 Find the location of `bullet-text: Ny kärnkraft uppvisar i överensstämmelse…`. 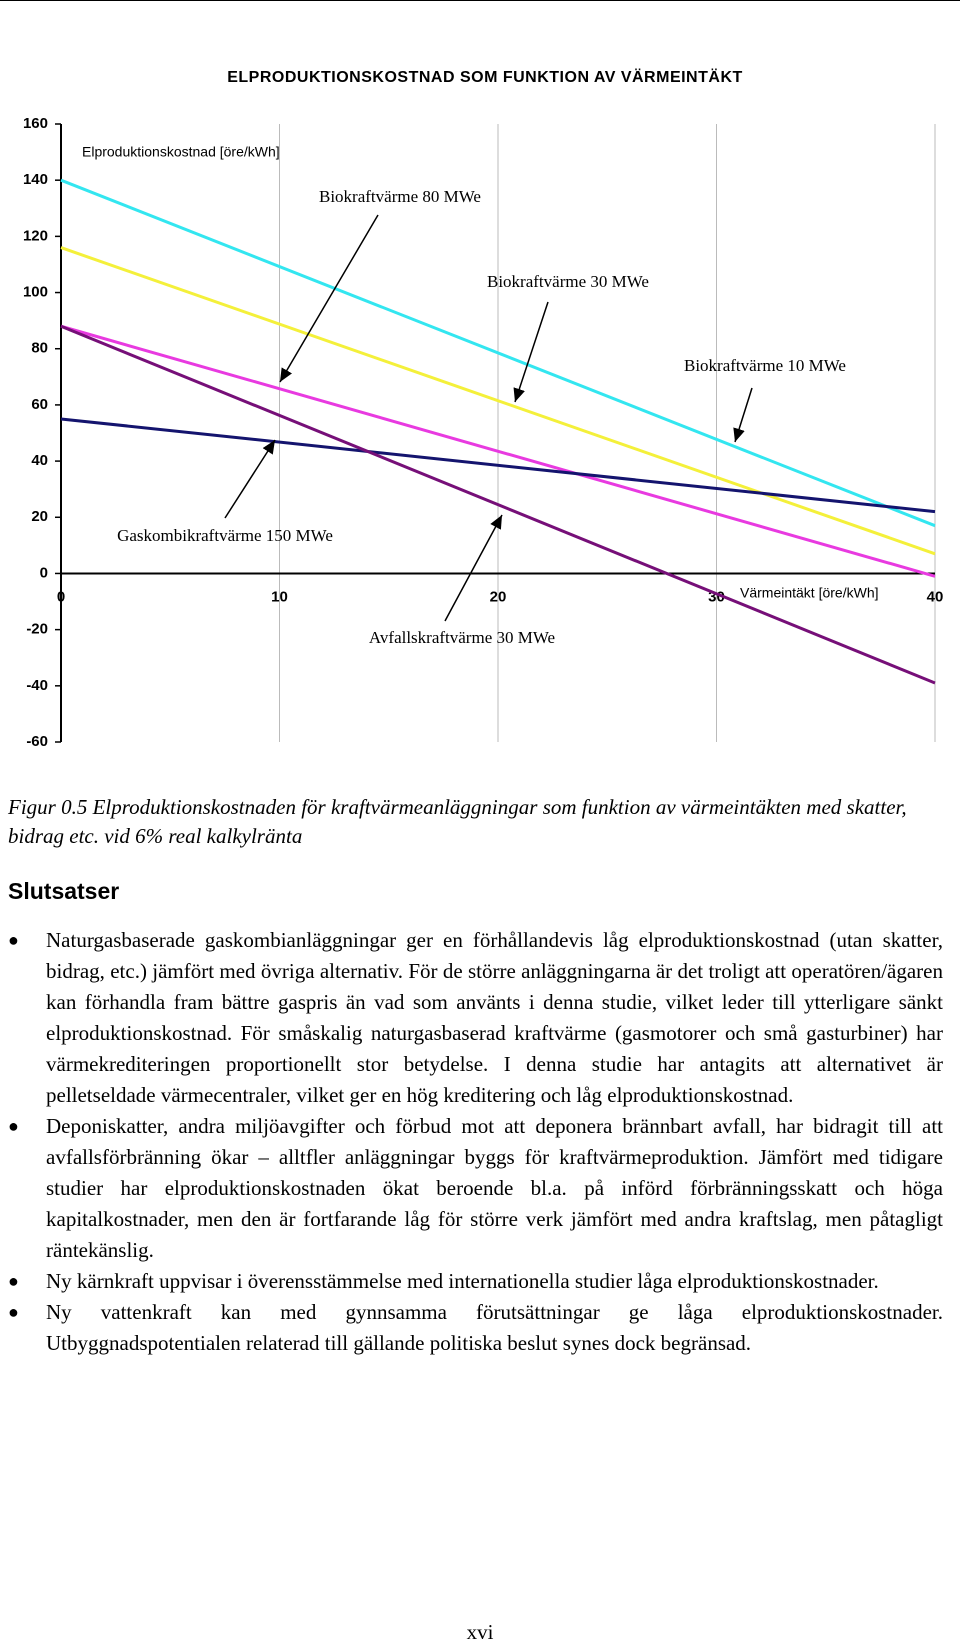

bullet-text: Ny kärnkraft uppvisar i överensstämmelse… is located at coordinates (462, 1281).